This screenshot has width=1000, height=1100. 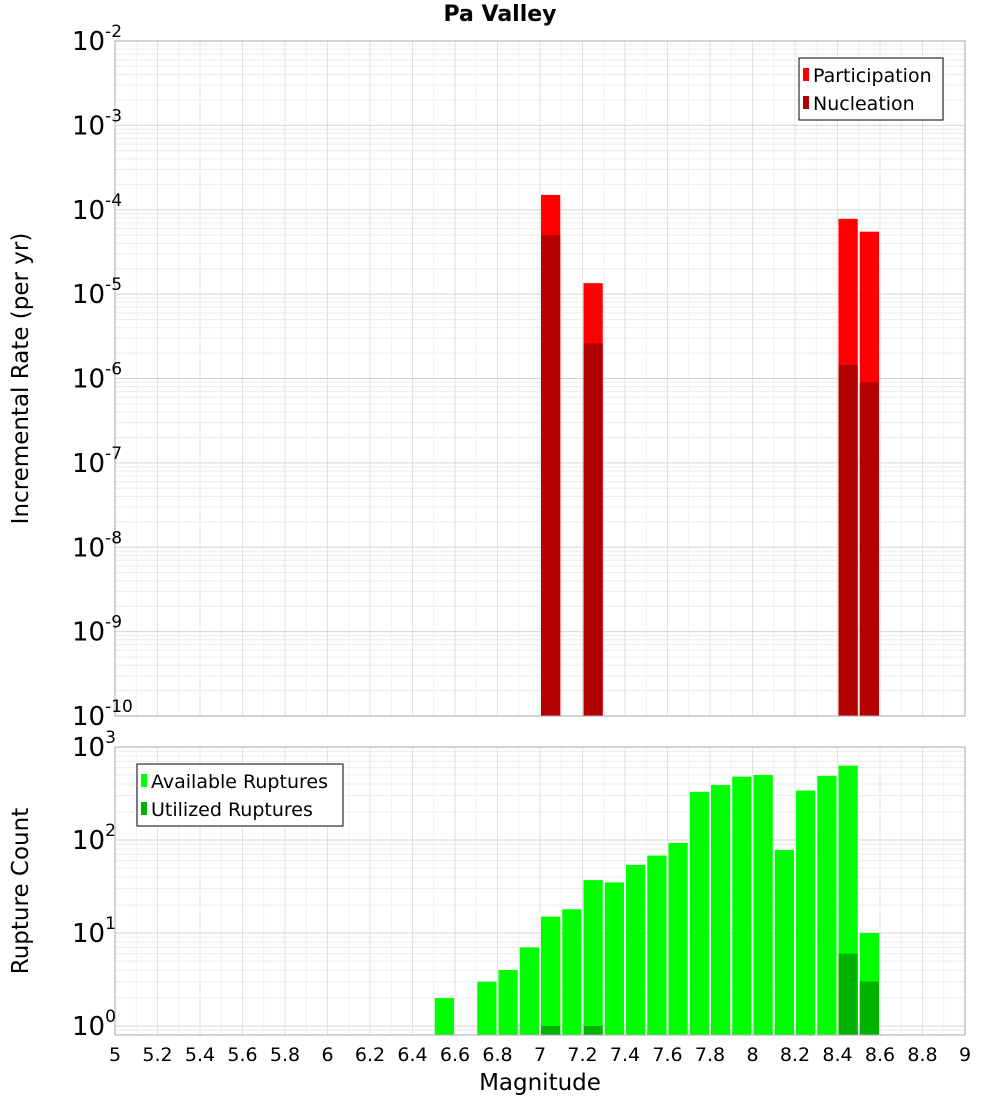 What do you see at coordinates (922, 1055) in the screenshot?
I see `x-tick-label: 8.8` at bounding box center [922, 1055].